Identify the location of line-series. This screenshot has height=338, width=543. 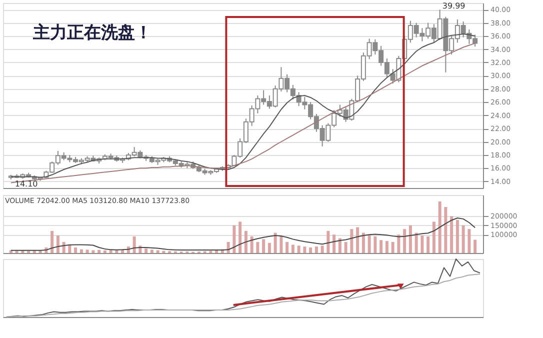
(243, 234).